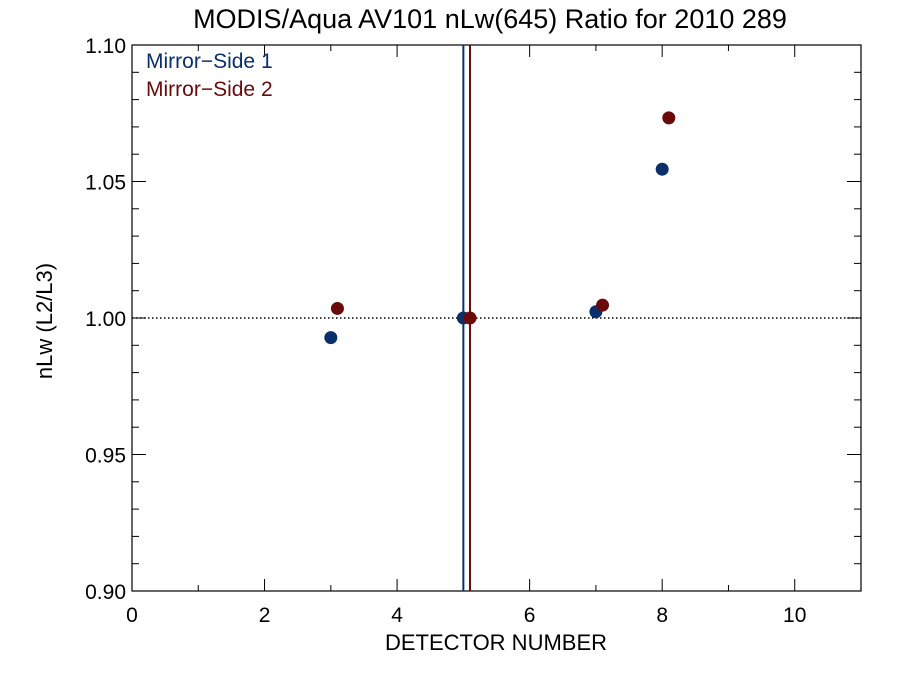 This screenshot has width=900, height=675. Describe the element at coordinates (662, 615) in the screenshot. I see `x-tick-label: 8` at that location.